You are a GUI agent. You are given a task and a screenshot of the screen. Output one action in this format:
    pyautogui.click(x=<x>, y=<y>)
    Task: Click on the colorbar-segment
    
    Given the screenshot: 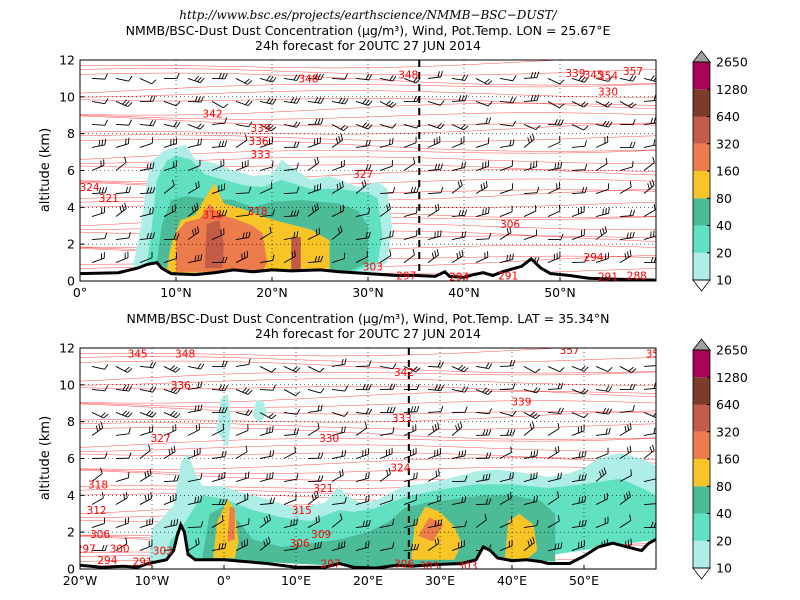 What is the action you would take?
    pyautogui.click(x=701, y=473)
    